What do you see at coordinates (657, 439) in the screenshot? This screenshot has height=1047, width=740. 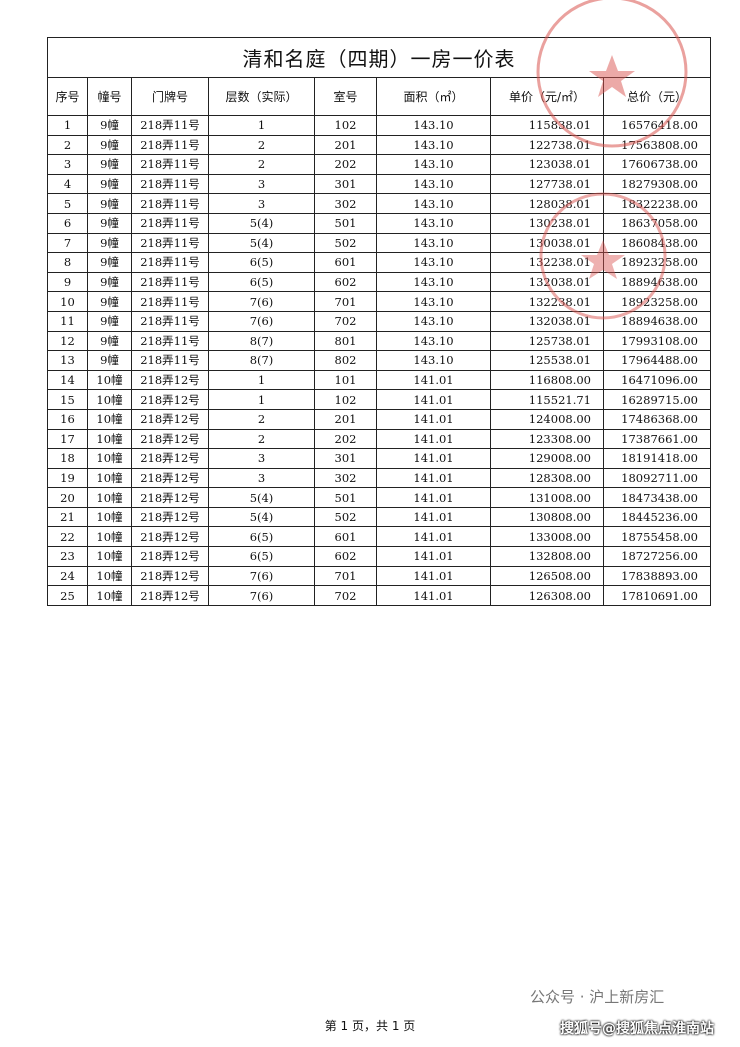 I see `table-cell: 17387661.00` at bounding box center [657, 439].